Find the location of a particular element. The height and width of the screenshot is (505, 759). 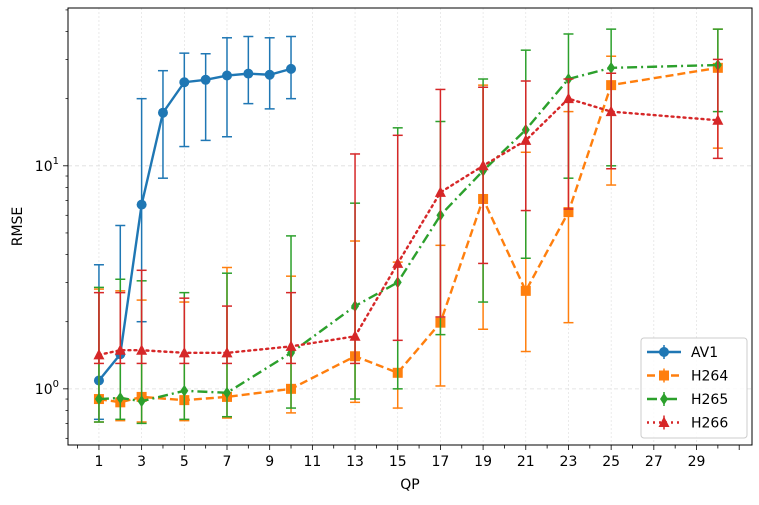

x-tick-label: 7 is located at coordinates (227, 462).